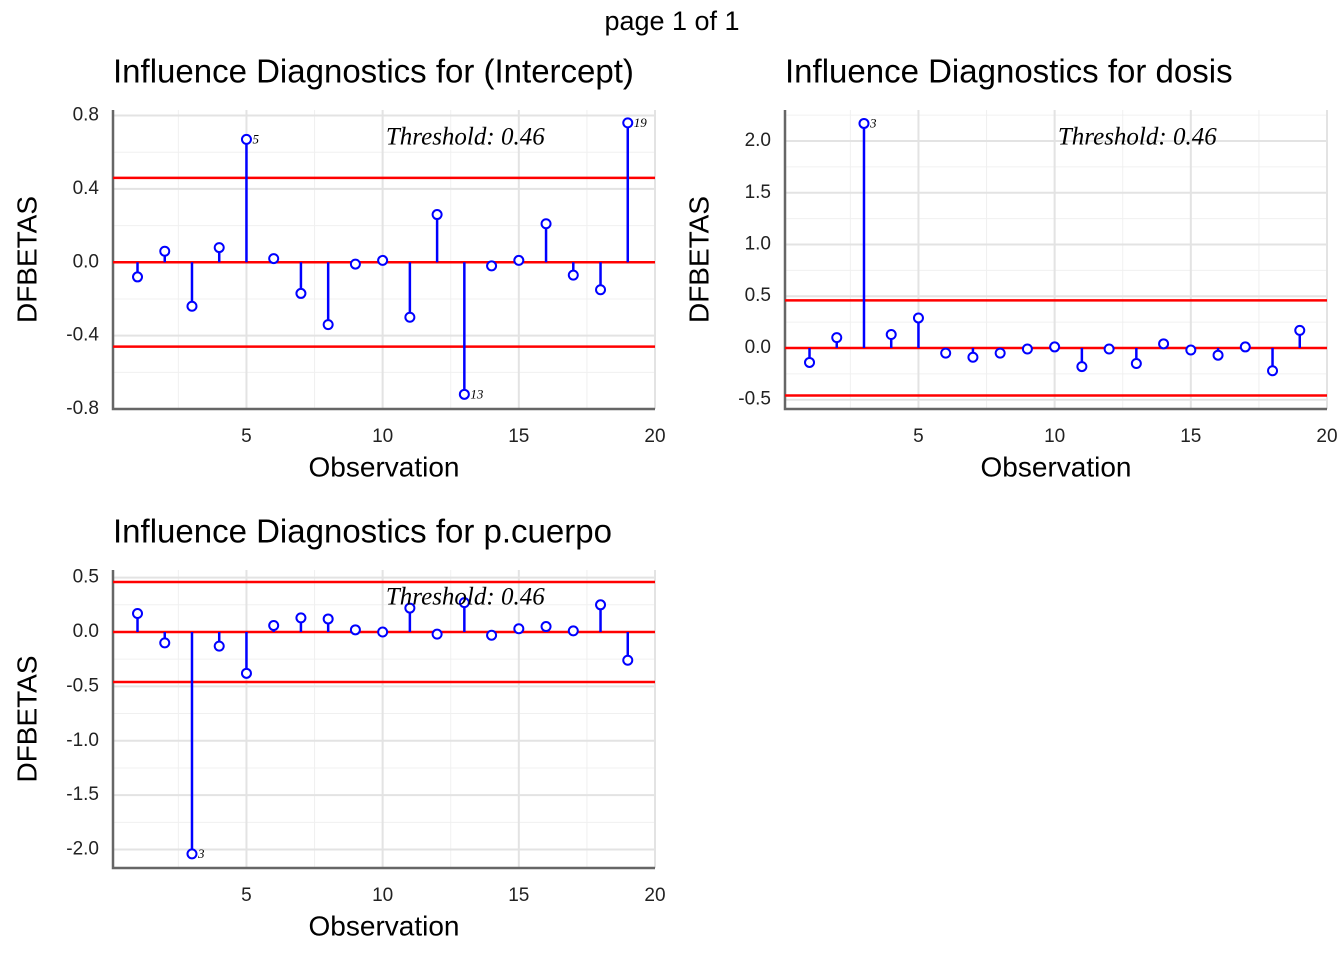 The width and height of the screenshot is (1344, 960). I want to click on y-tick-label: -0.8, so click(82, 408).